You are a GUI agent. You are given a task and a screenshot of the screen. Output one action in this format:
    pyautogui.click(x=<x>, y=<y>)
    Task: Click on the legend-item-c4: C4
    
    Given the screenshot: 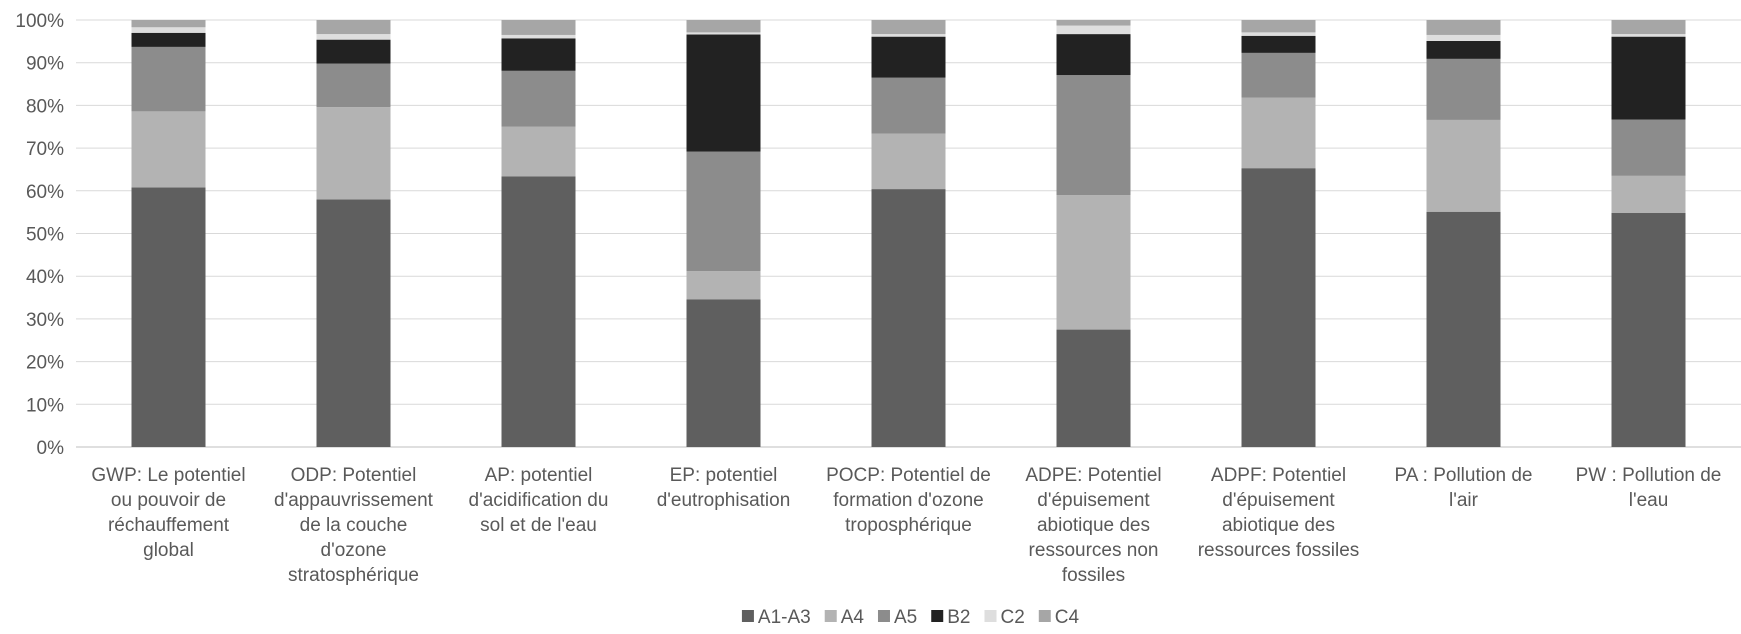 What is the action you would take?
    pyautogui.click(x=1059, y=617)
    